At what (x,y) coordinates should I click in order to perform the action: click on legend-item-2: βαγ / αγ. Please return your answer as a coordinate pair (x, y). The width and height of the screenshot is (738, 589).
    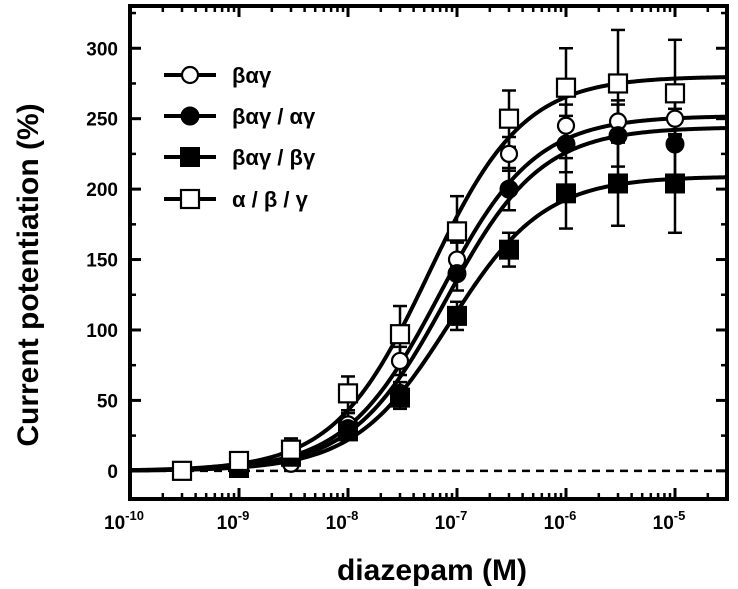
    Looking at the image, I should click on (240, 116).